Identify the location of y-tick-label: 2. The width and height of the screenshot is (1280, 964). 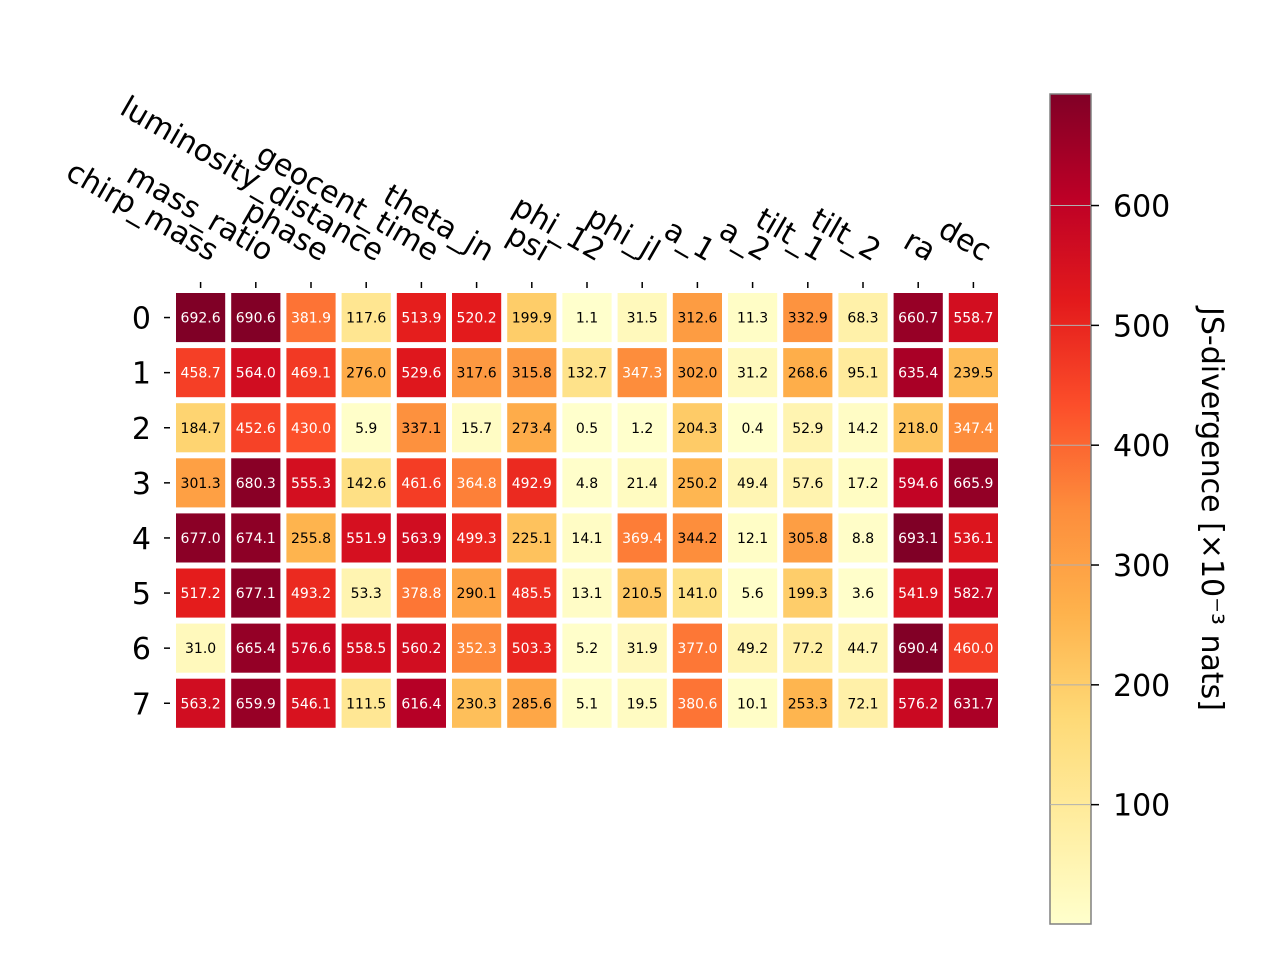
(141, 429).